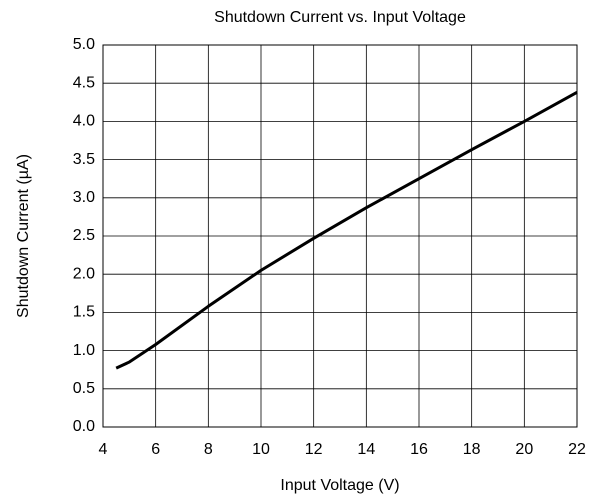 The height and width of the screenshot is (499, 600). What do you see at coordinates (84, 44) in the screenshot?
I see `y-tick-label: 5.0` at bounding box center [84, 44].